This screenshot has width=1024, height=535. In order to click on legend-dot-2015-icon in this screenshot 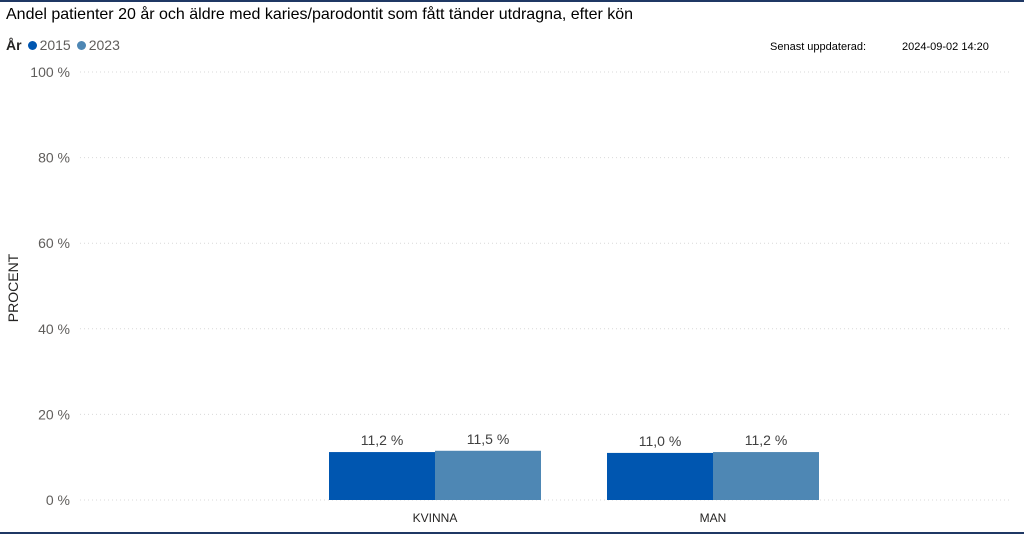, I will do `click(32, 45)`.